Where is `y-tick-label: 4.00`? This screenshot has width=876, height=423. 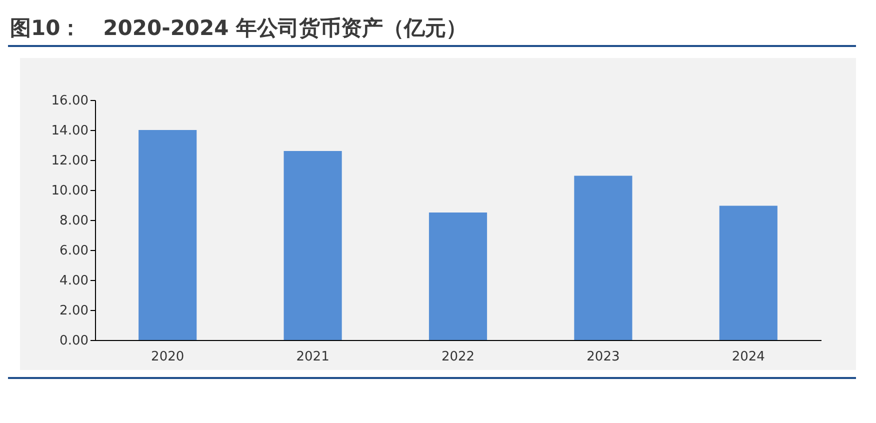
y-tick-label: 4.00 is located at coordinates (74, 281).